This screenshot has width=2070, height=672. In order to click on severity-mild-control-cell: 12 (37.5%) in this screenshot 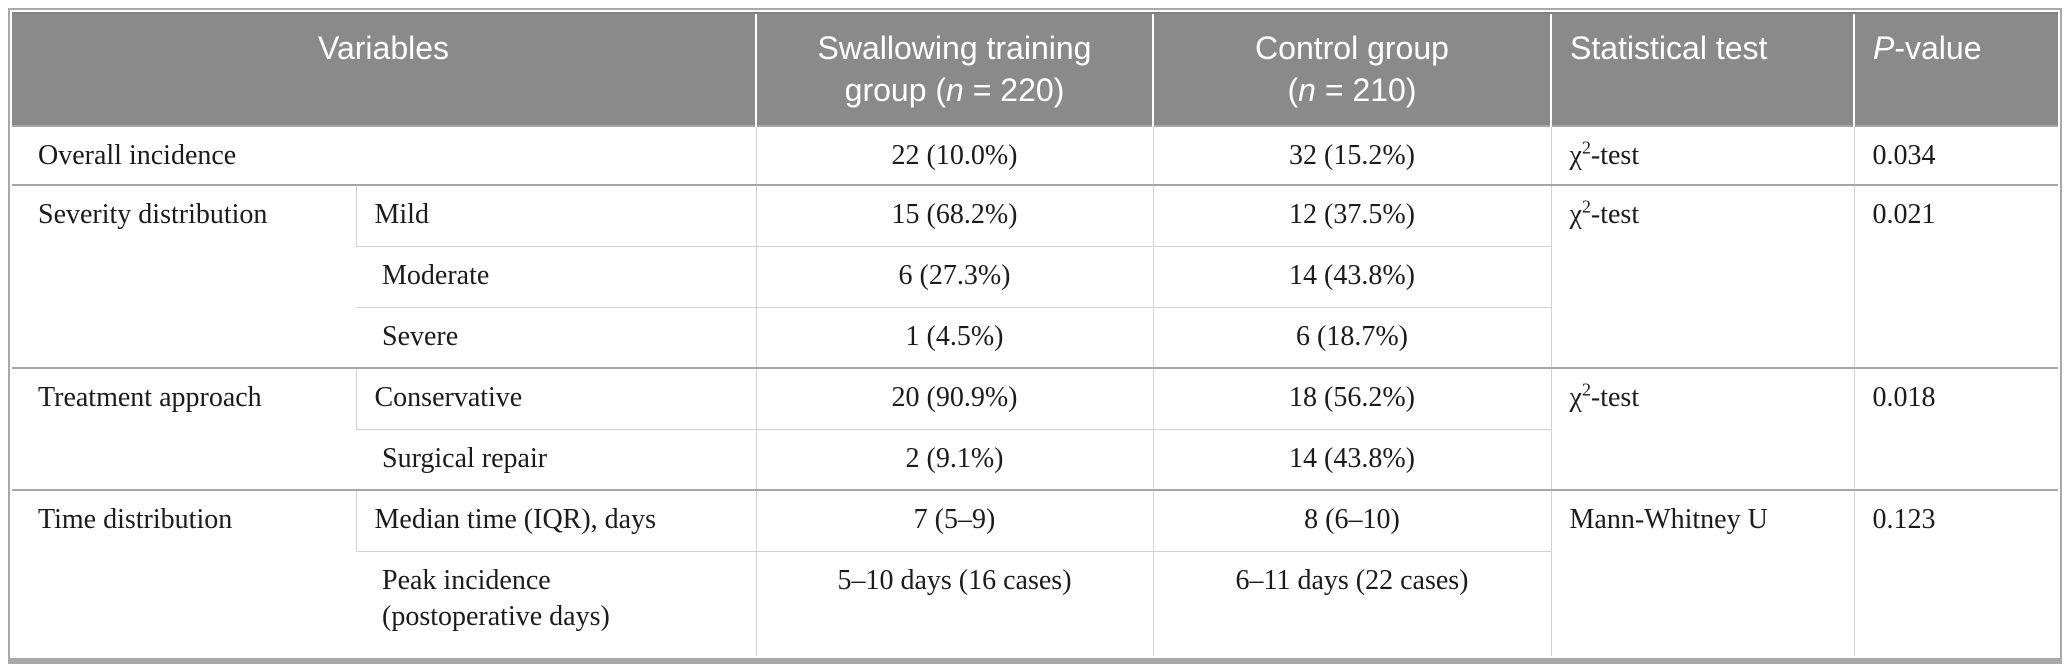, I will do `click(1351, 215)`.